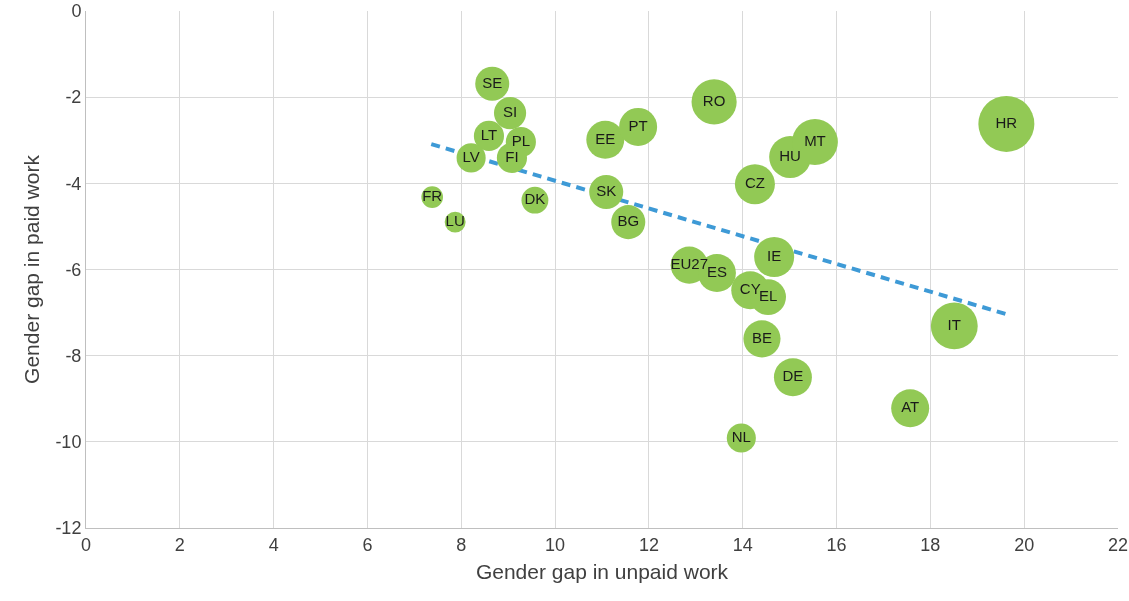 Image resolution: width=1129 pixels, height=601 pixels. I want to click on x-tick-label: 22, so click(1118, 544).